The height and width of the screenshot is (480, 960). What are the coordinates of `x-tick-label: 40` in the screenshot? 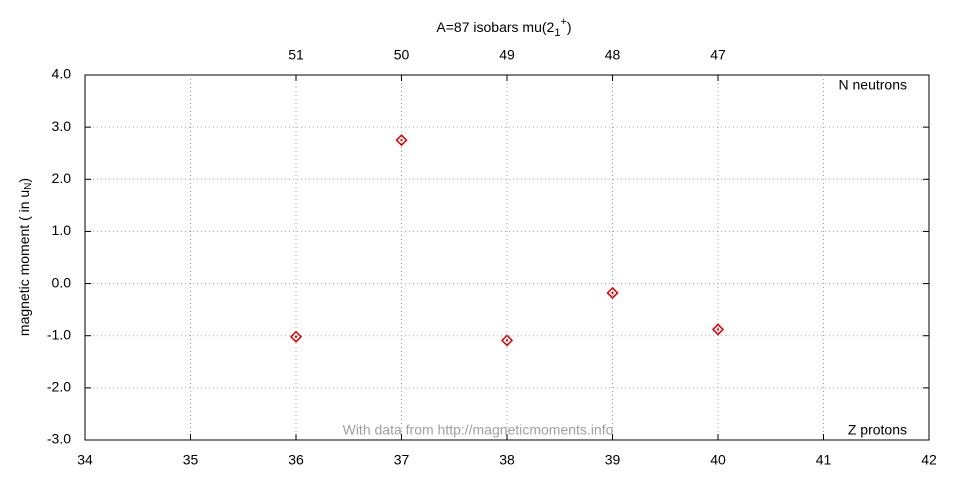 It's located at (718, 460).